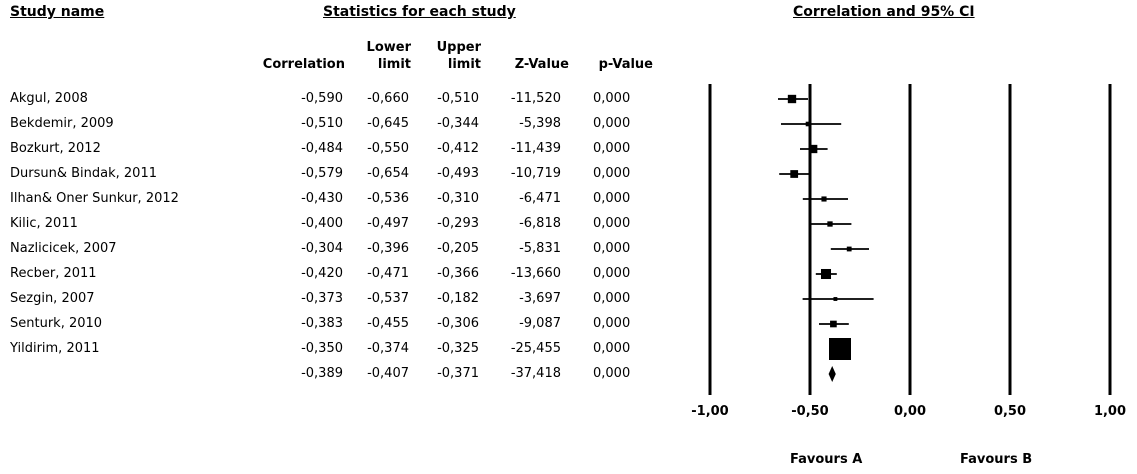 The width and height of the screenshot is (1137, 474). I want to click on lower-cell: -0,471, so click(388, 273).